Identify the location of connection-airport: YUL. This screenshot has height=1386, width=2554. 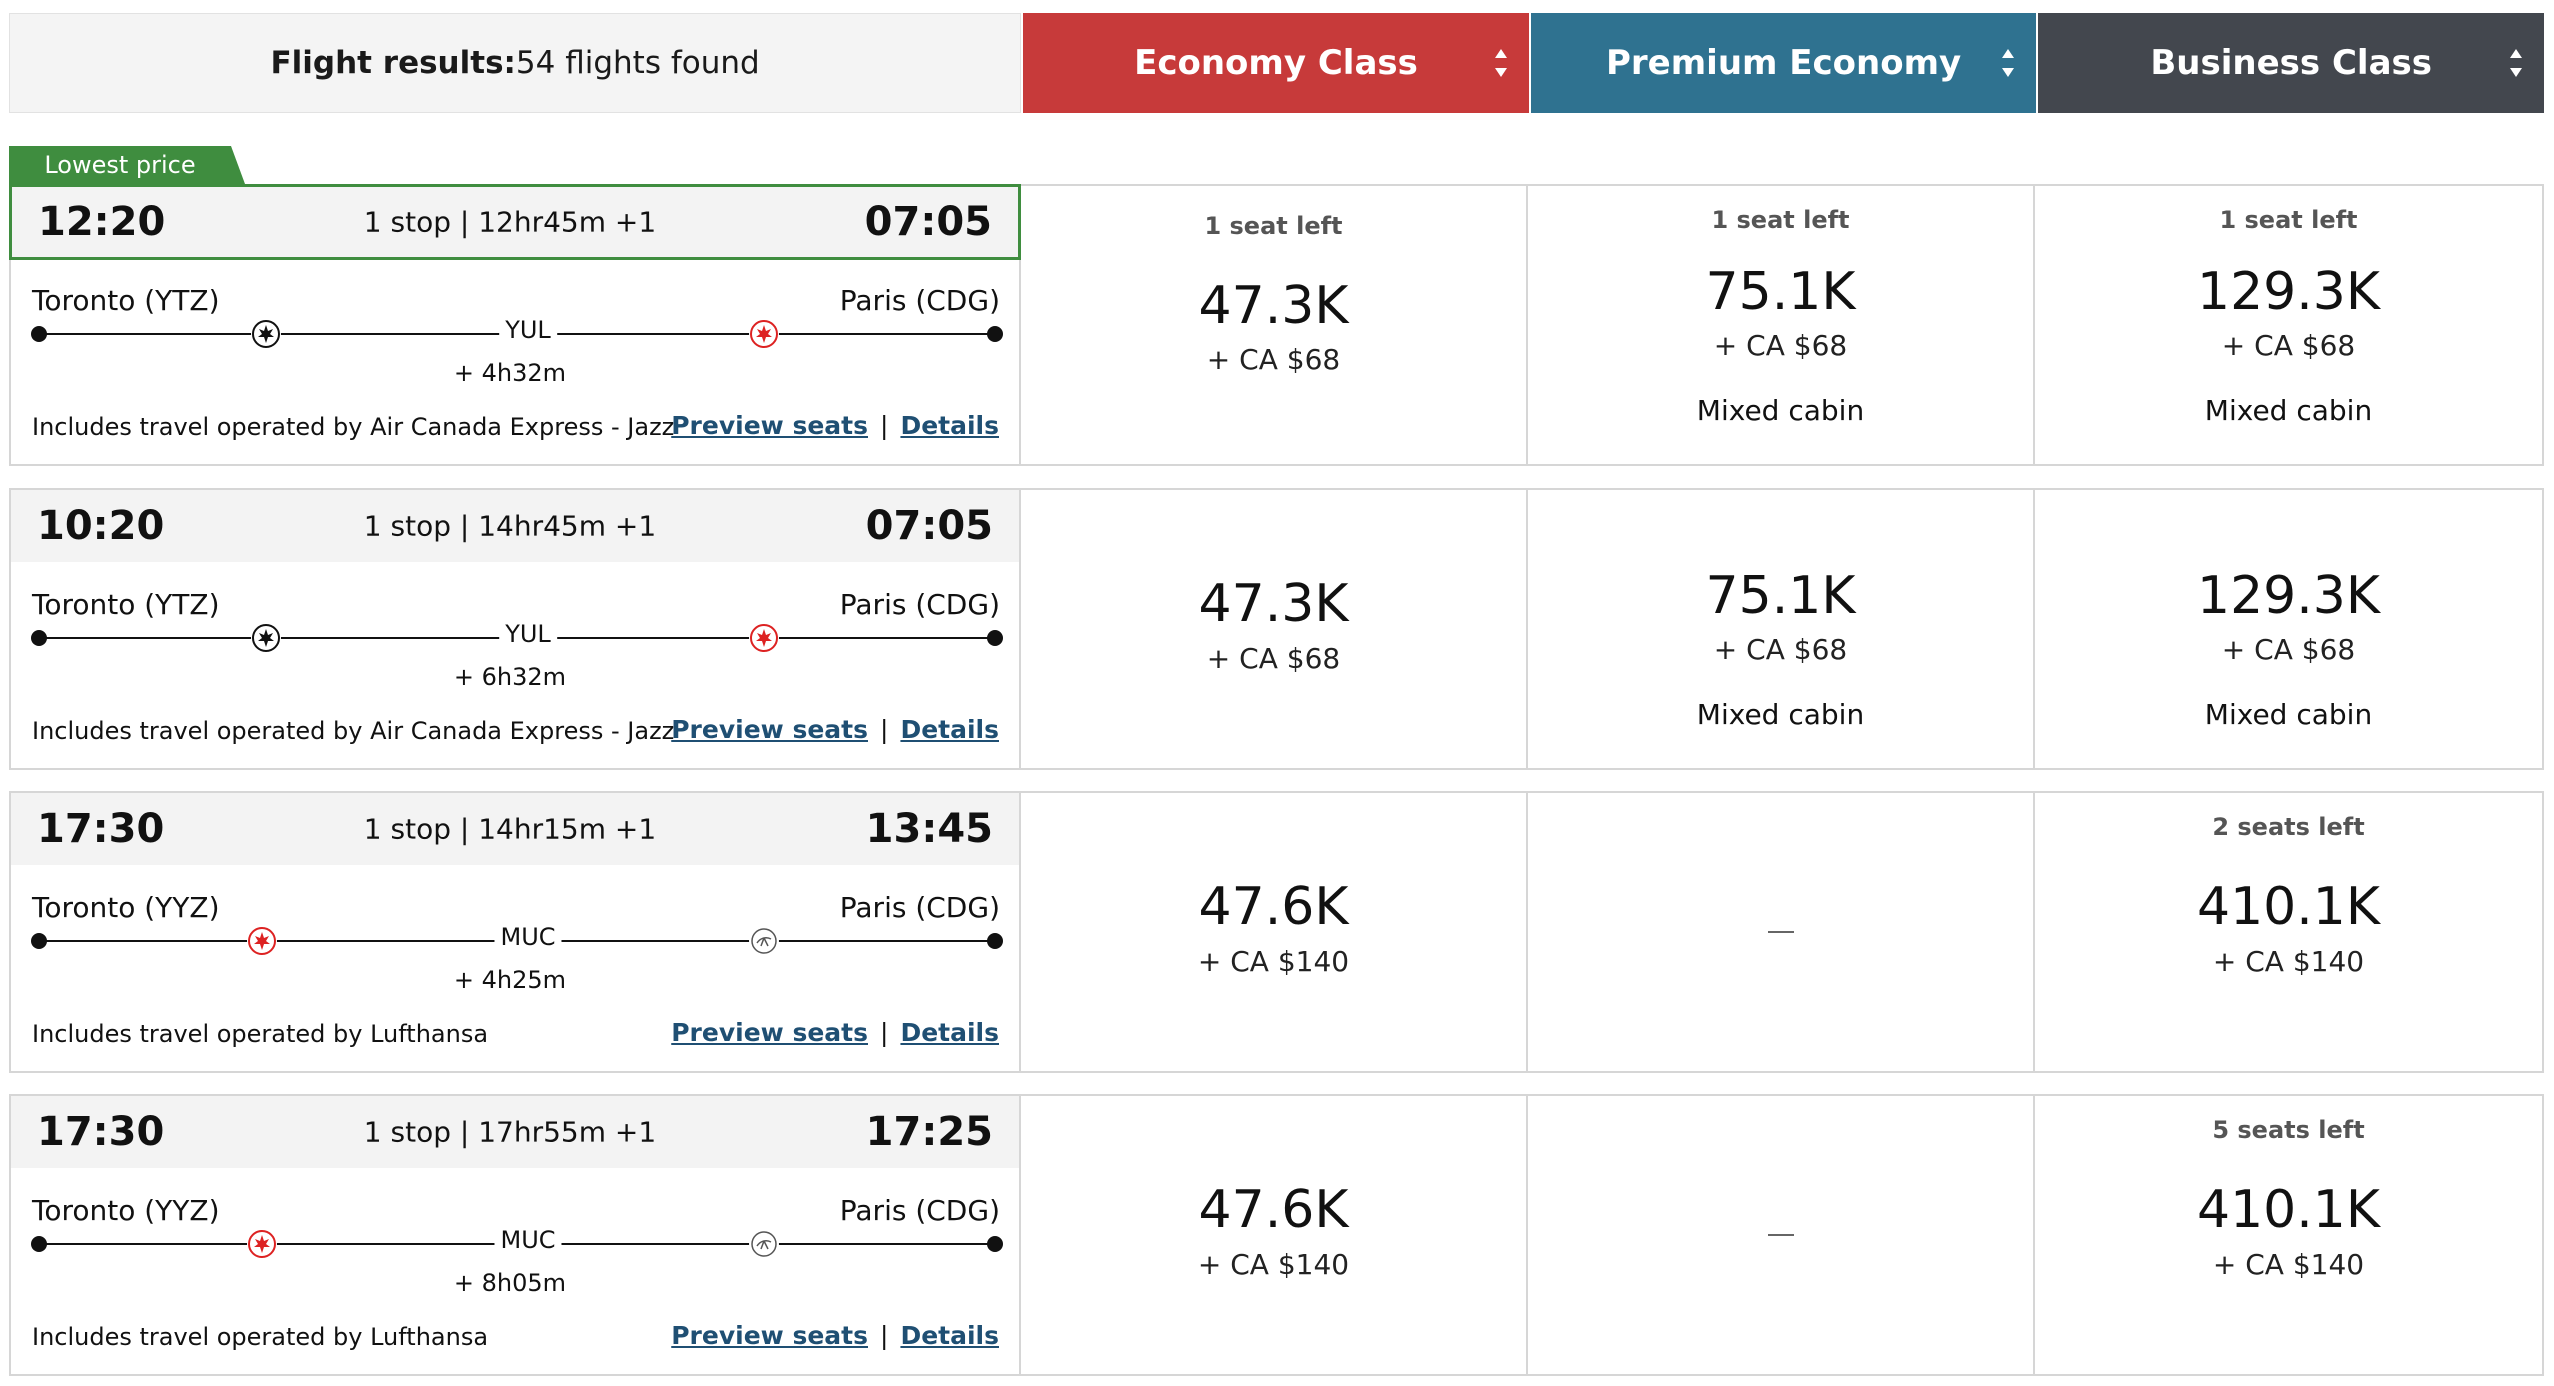
(528, 330).